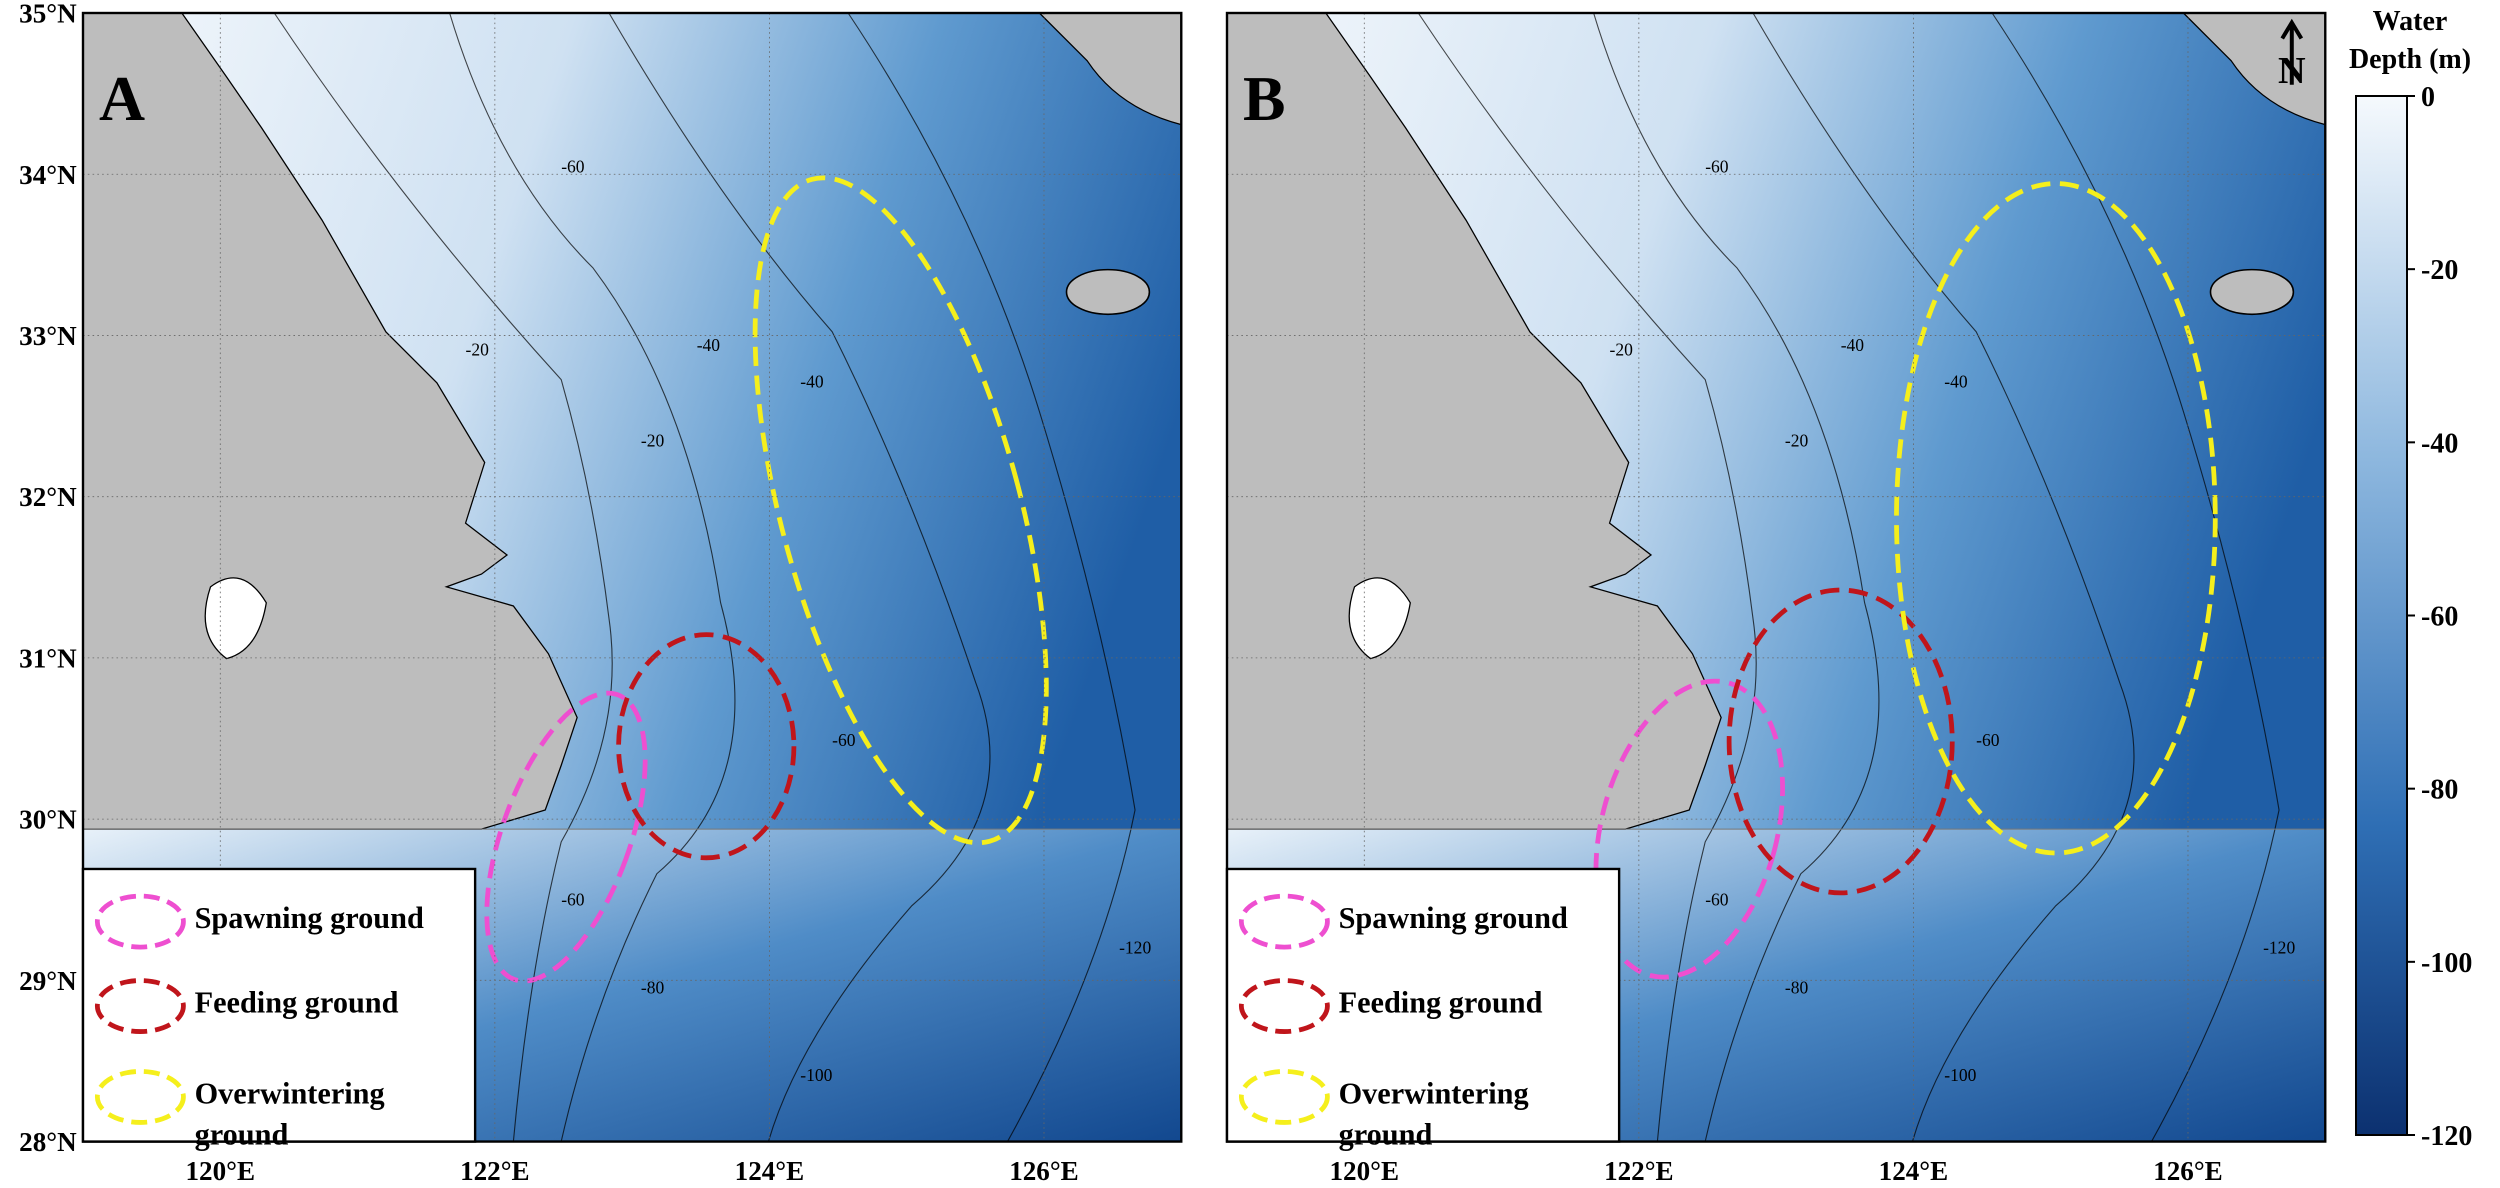 The height and width of the screenshot is (1188, 2500). I want to click on north-arrow, so click(2292, 51).